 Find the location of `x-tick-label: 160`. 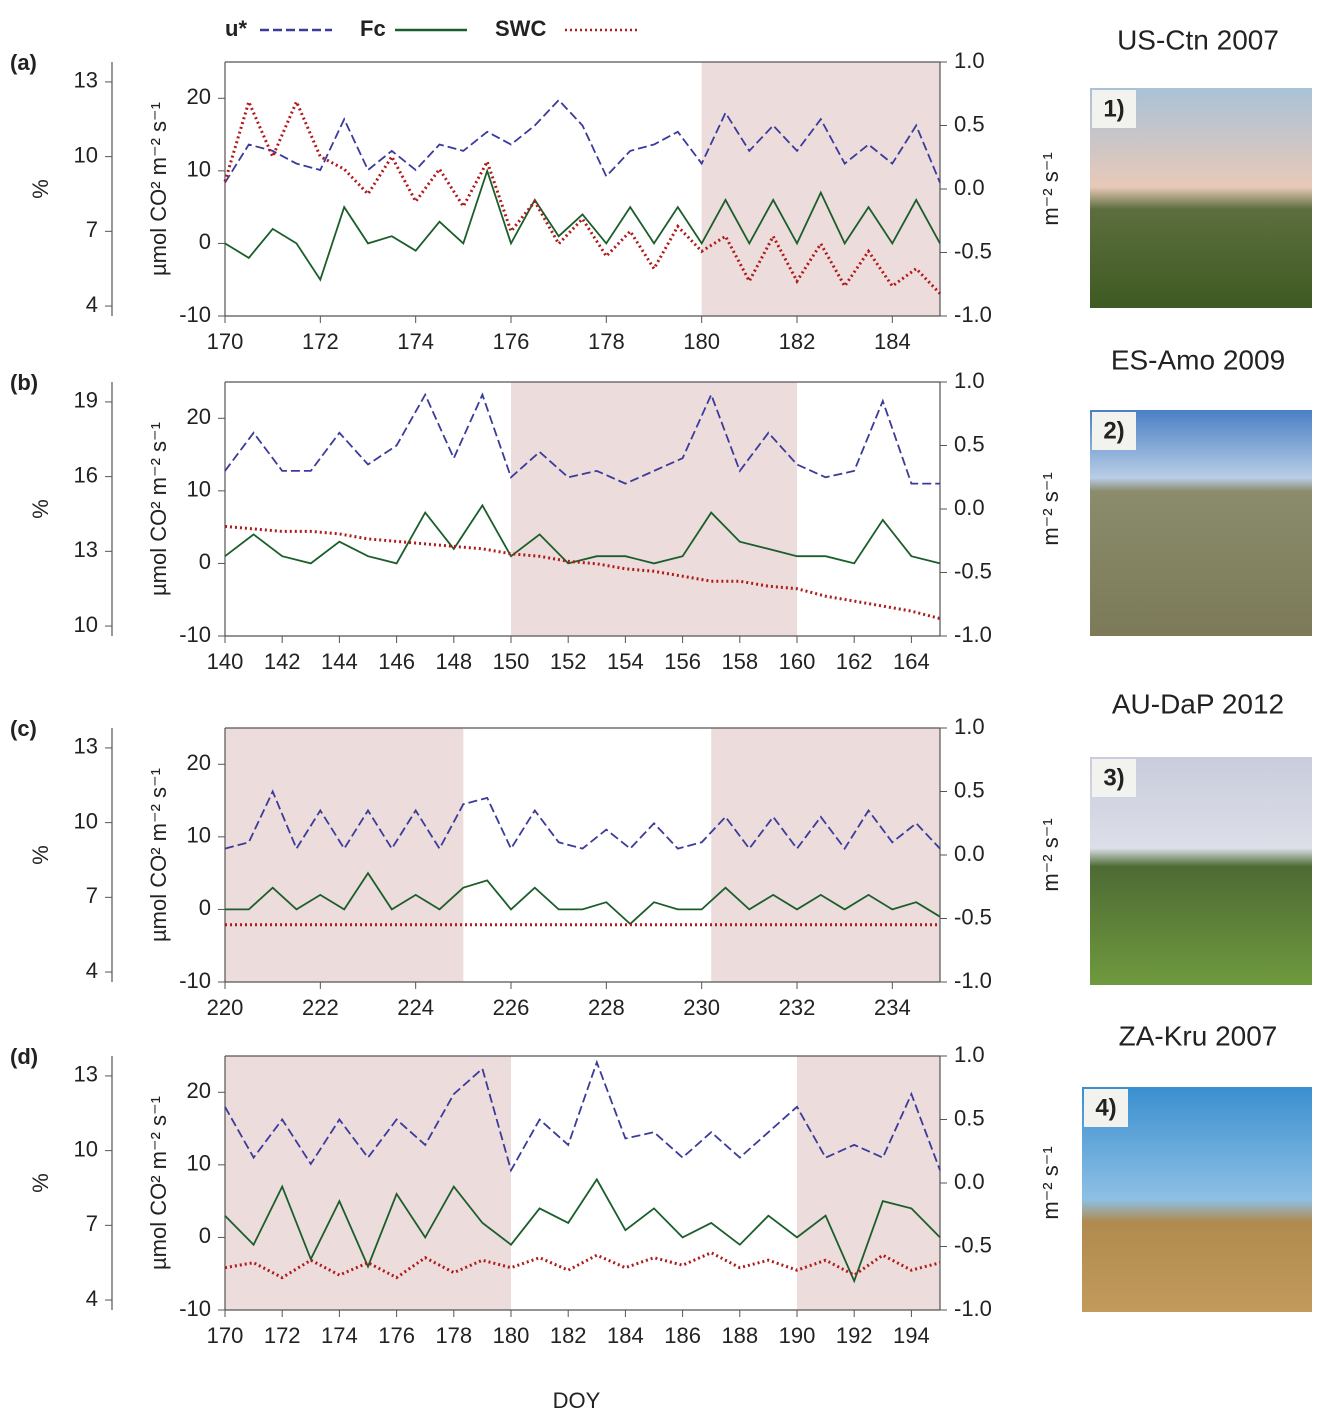

x-tick-label: 160 is located at coordinates (797, 661).